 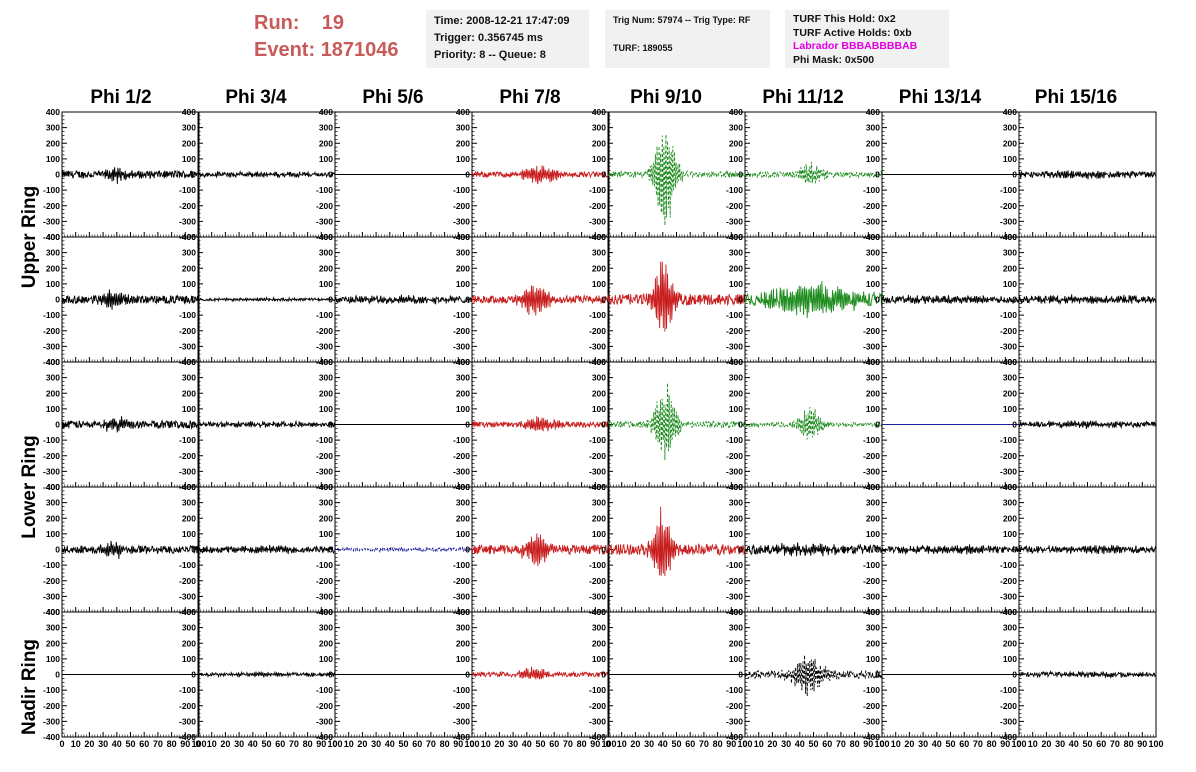 I want to click on x-tick-label: 10, so click(x=349, y=744).